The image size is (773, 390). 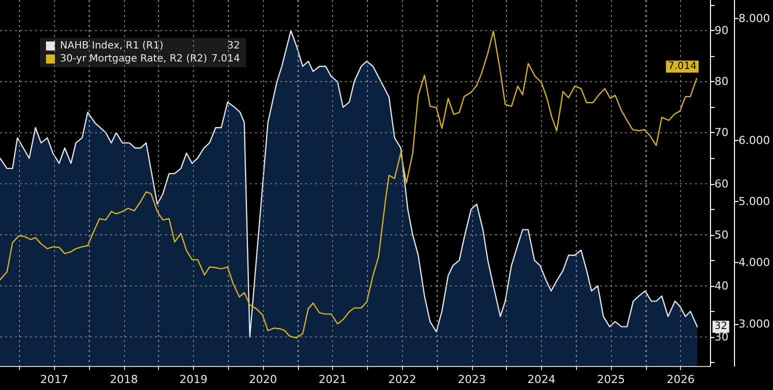 I want to click on y2-tick-label: 4.000, so click(x=754, y=263).